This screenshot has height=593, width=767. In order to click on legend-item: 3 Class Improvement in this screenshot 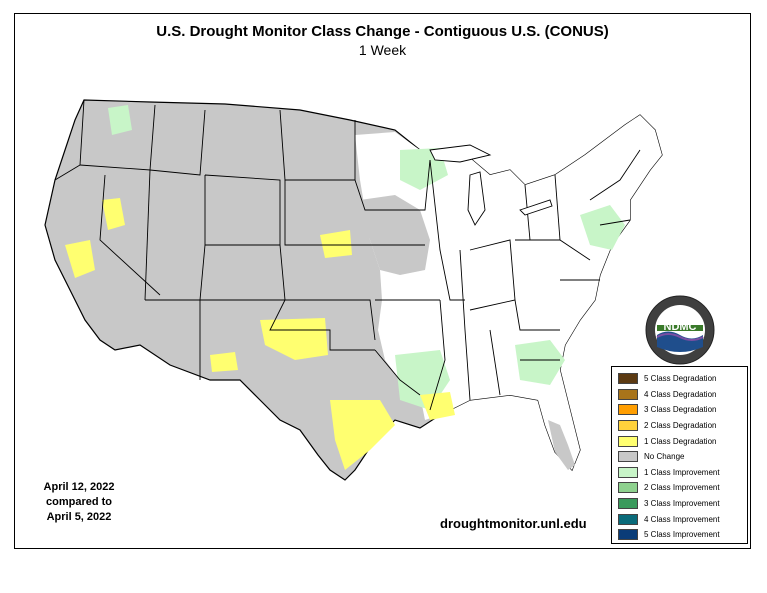, I will do `click(682, 504)`.